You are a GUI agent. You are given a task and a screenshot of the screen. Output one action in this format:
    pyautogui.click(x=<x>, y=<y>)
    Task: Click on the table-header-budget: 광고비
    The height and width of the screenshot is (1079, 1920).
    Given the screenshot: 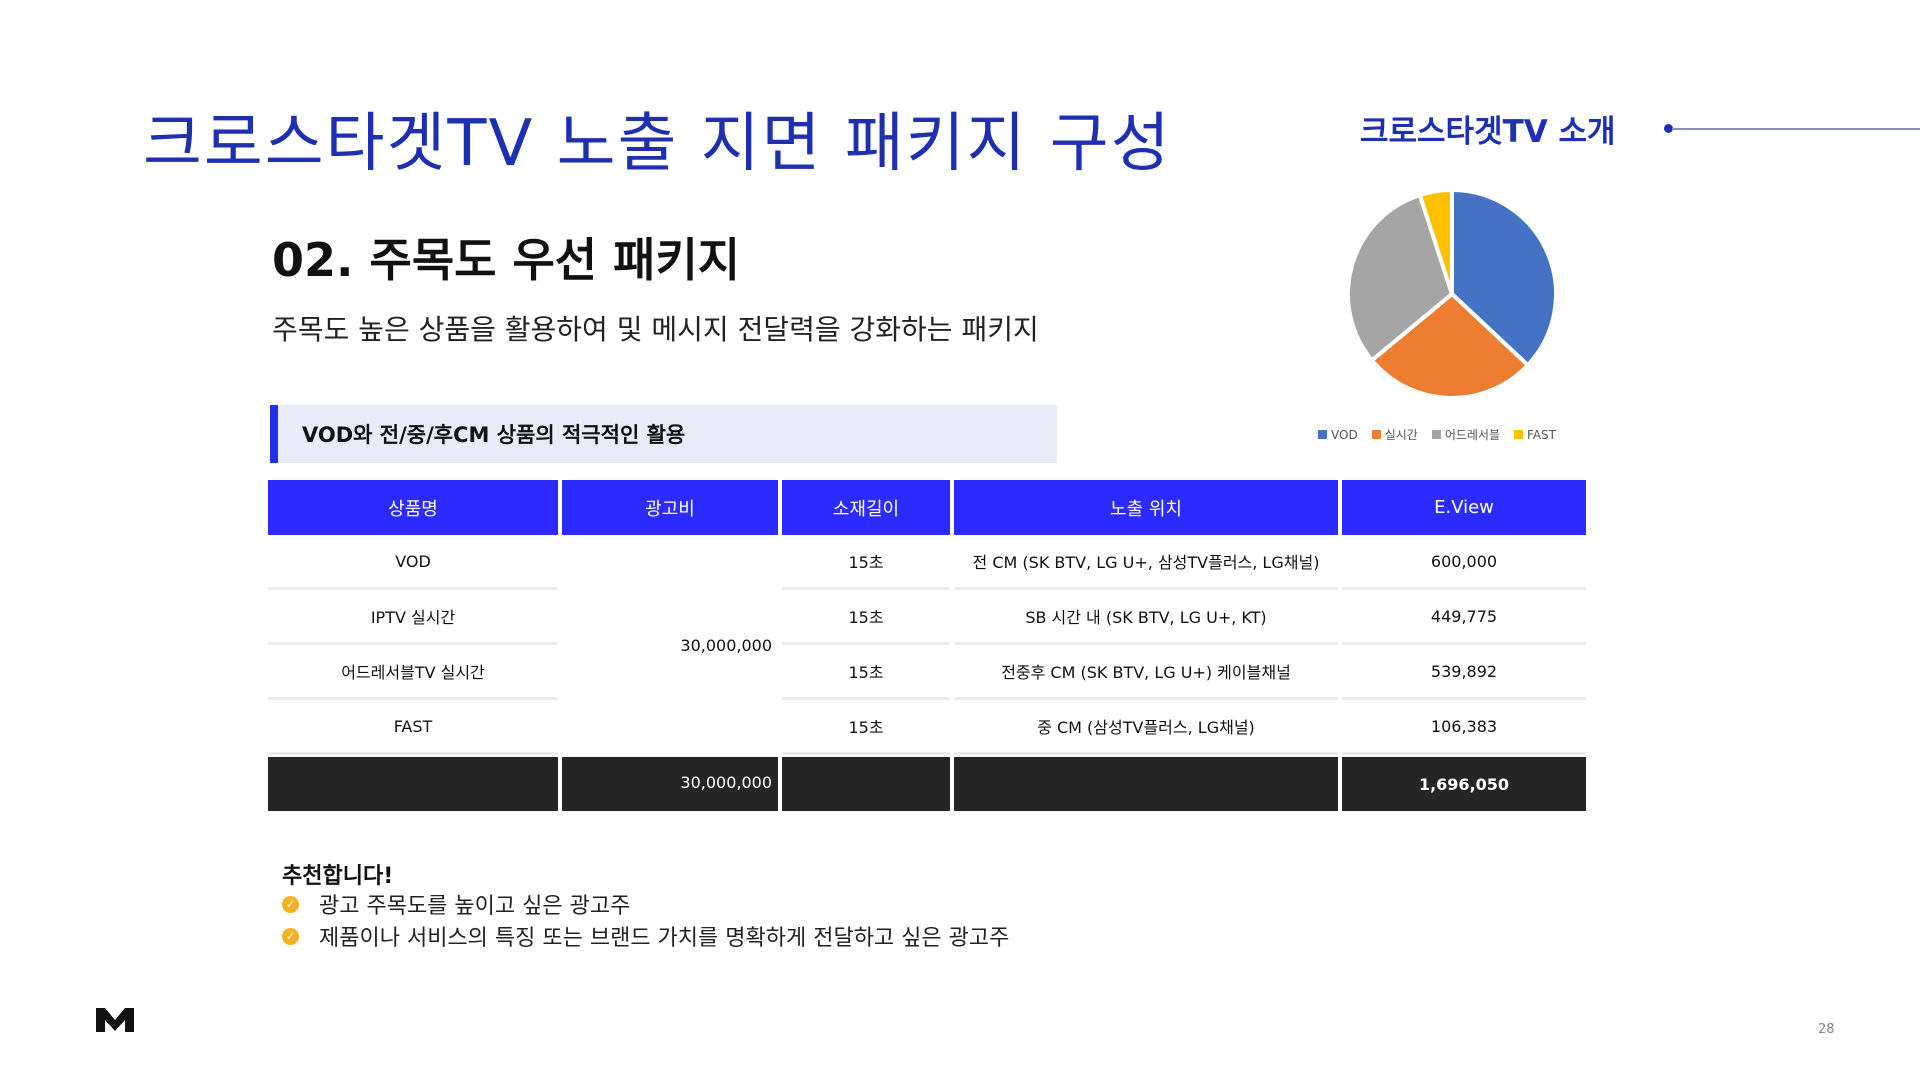 What is the action you would take?
    pyautogui.click(x=670, y=507)
    